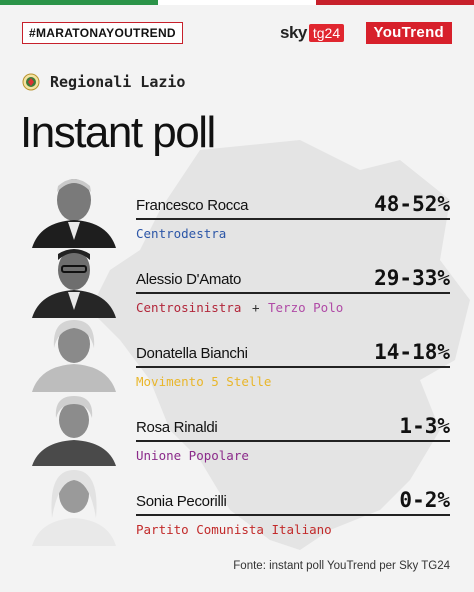  I want to click on region-heading: Regionali Lazio, so click(103, 82).